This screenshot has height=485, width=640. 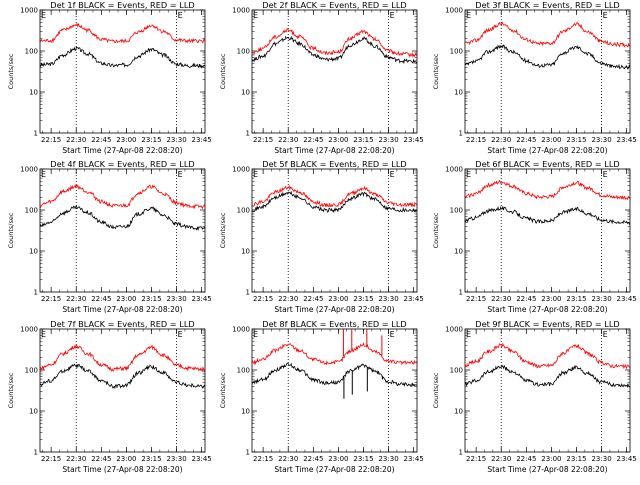 What do you see at coordinates (122, 324) in the screenshot?
I see `plot-title: Det 7f BLACK = Events, RED = LLD` at bounding box center [122, 324].